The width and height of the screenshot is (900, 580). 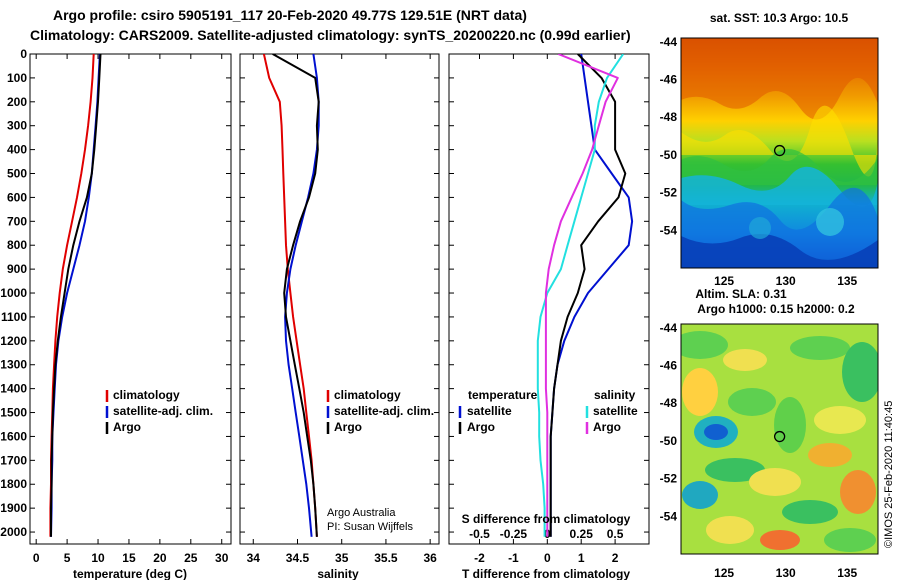 I want to click on temperature-series, so click(x=75, y=295).